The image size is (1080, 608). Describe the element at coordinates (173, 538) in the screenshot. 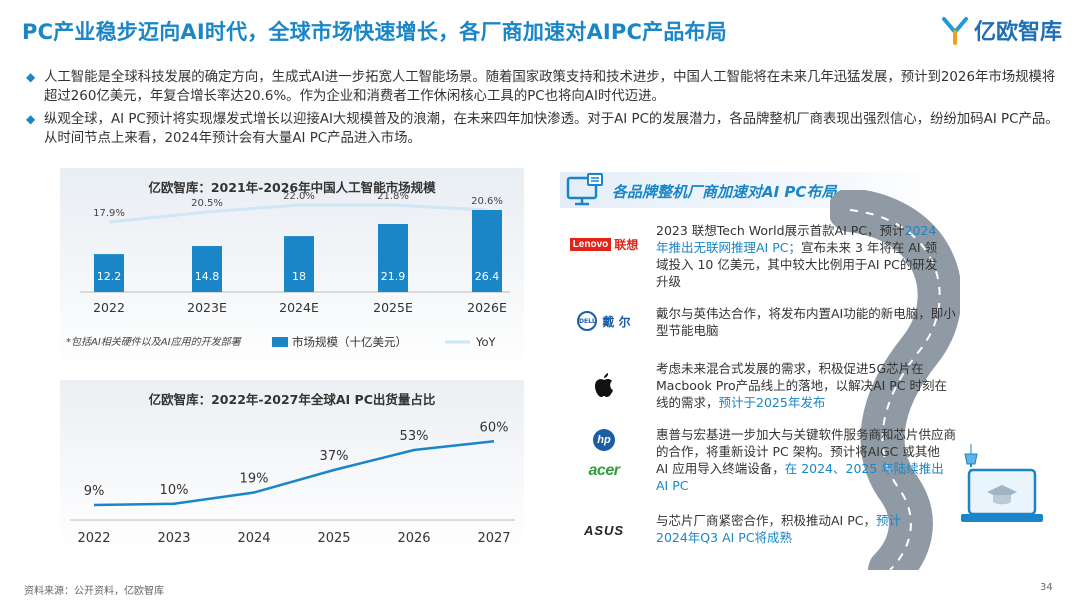

I see `tick-label: 2023` at that location.